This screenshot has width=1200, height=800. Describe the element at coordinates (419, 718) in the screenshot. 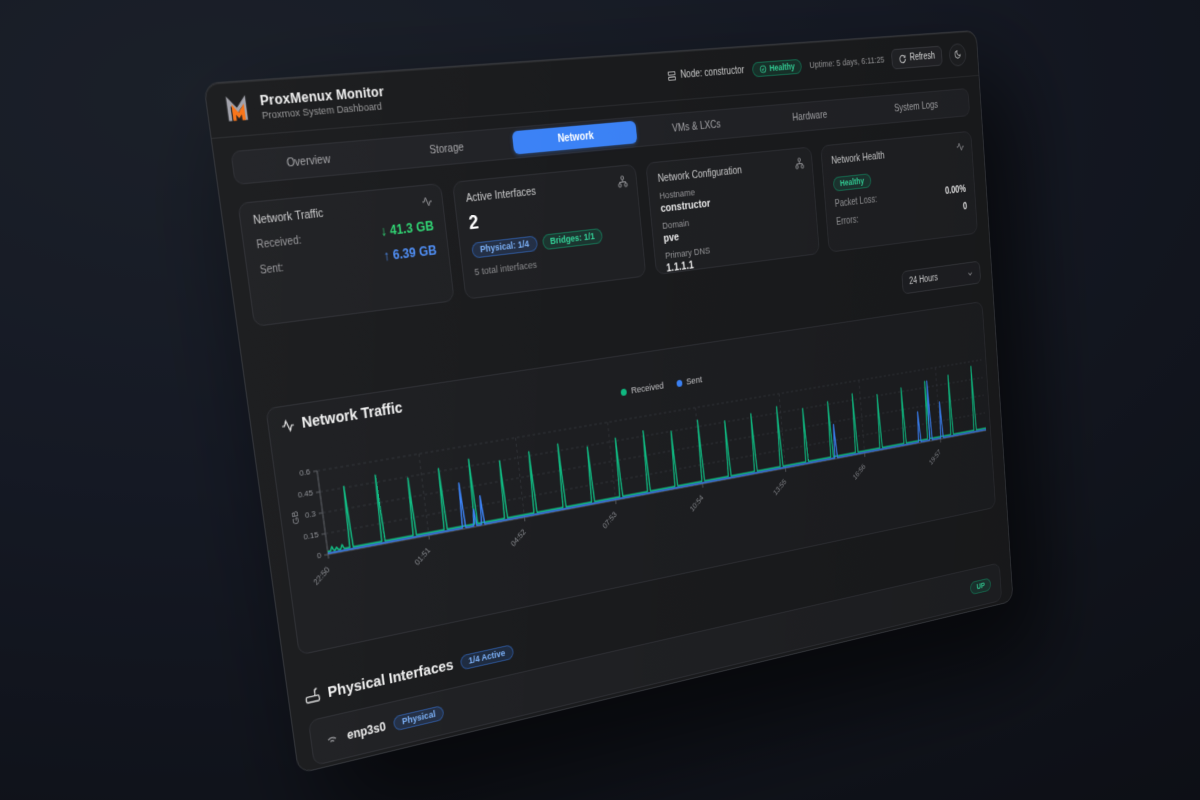

I see `interface-type-badge: Physical` at that location.